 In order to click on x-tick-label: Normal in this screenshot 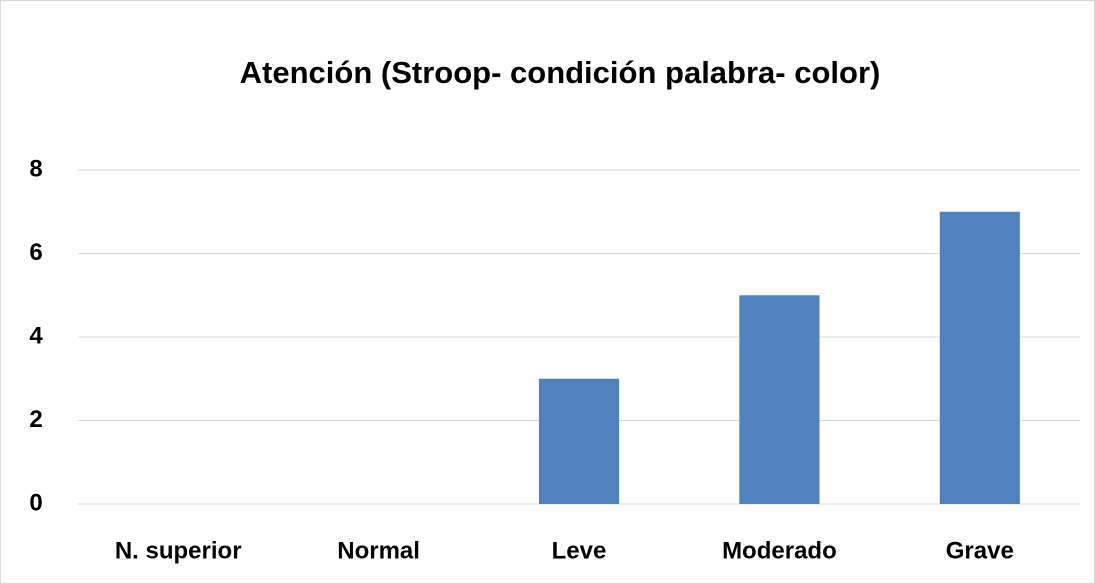, I will do `click(378, 550)`.